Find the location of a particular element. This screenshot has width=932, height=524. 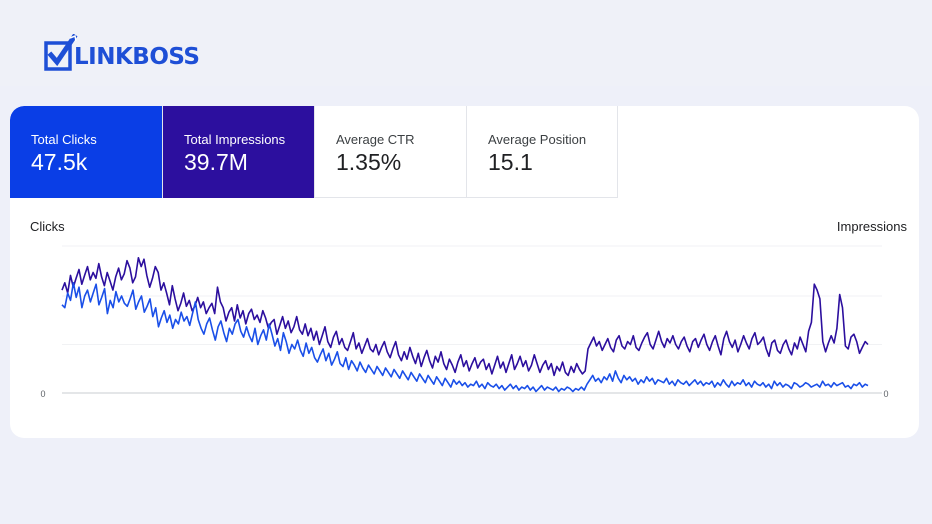

brand-logo: LINKBOSS is located at coordinates (122, 53).